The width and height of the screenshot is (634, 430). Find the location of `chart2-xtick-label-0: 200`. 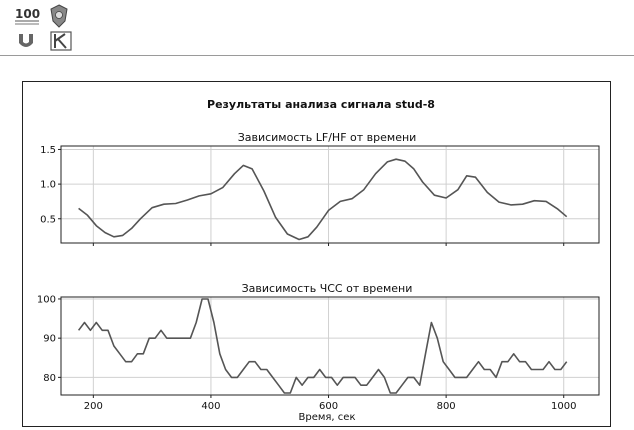

chart2-xtick-label-0: 200 is located at coordinates (93, 406).